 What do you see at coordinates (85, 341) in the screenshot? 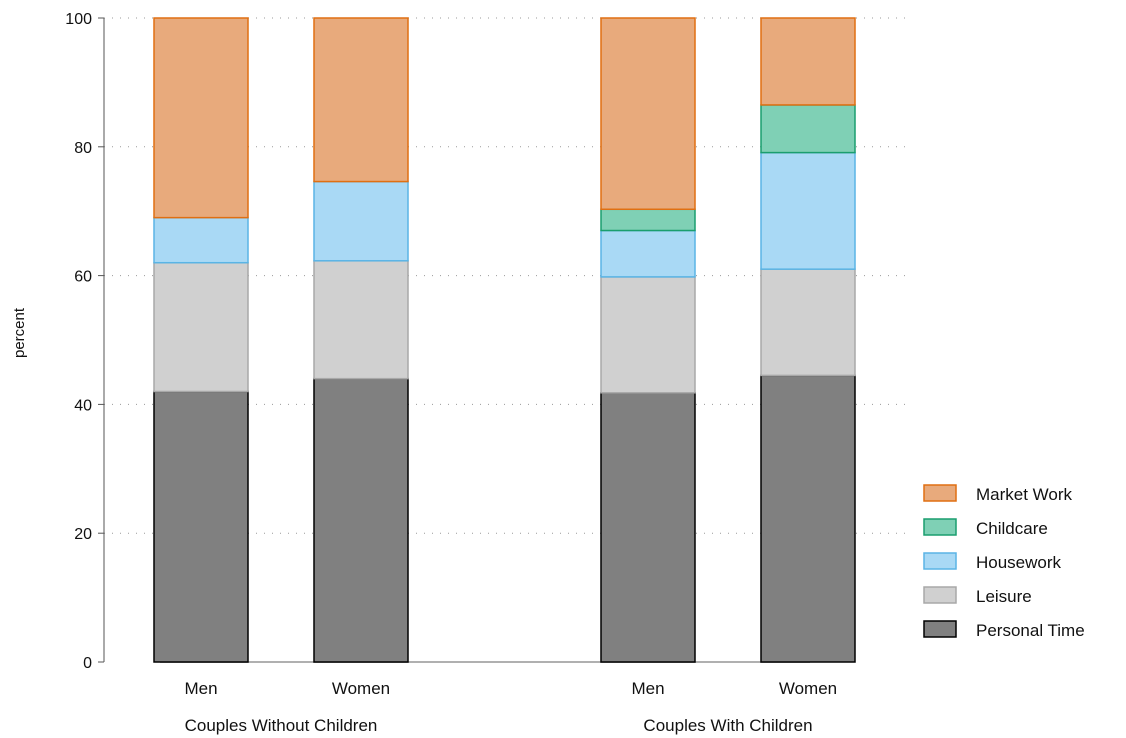
I see `y-axis: 0 20 40 60 80 100` at bounding box center [85, 341].